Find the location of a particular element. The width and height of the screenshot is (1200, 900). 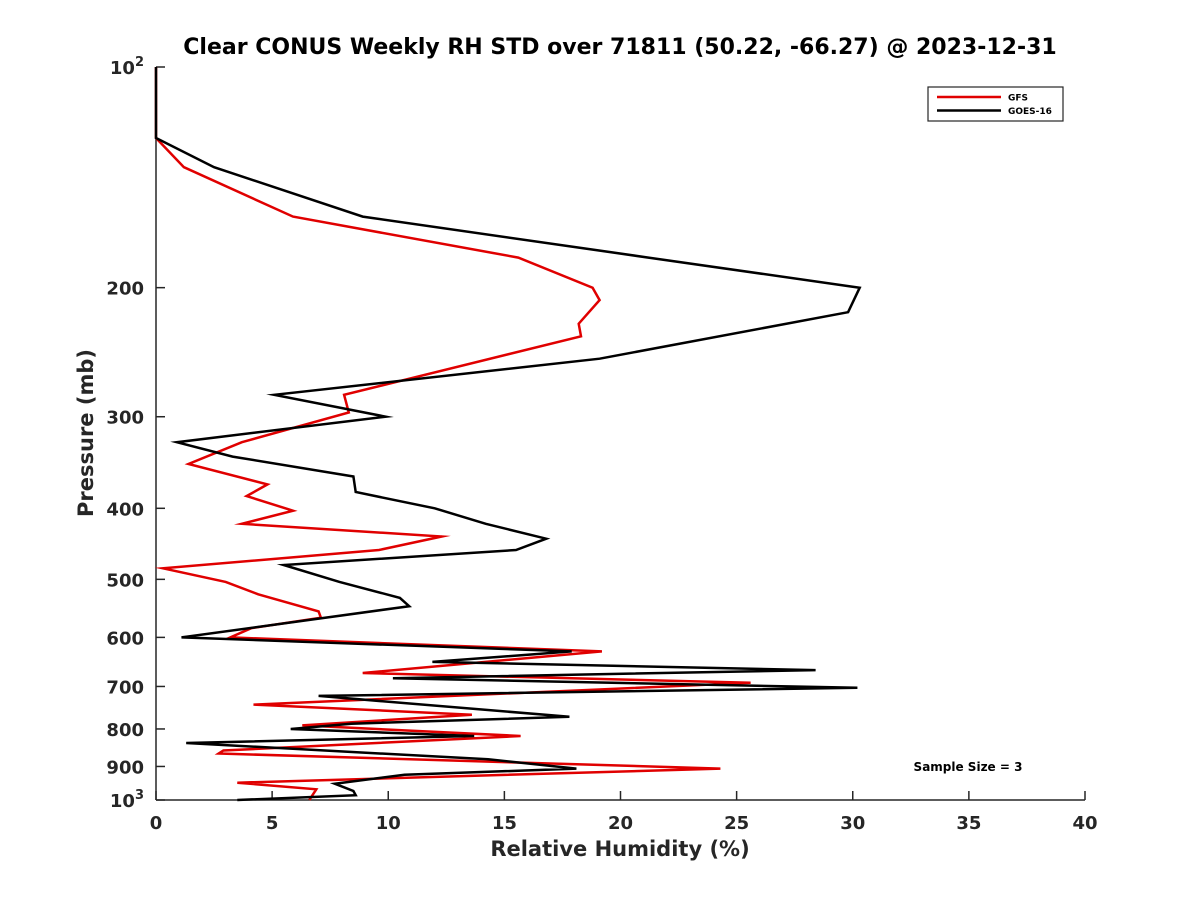

y-tick-label: 400 is located at coordinates (125, 509).